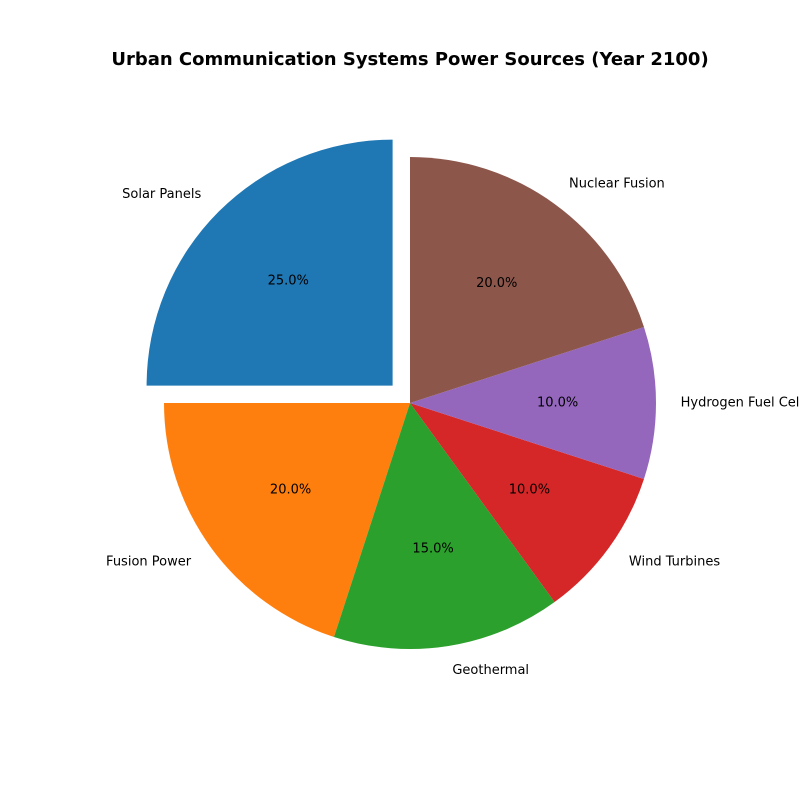 The image size is (800, 800). What do you see at coordinates (490, 670) in the screenshot?
I see `slice-label-geothermal: Geothermal` at bounding box center [490, 670].